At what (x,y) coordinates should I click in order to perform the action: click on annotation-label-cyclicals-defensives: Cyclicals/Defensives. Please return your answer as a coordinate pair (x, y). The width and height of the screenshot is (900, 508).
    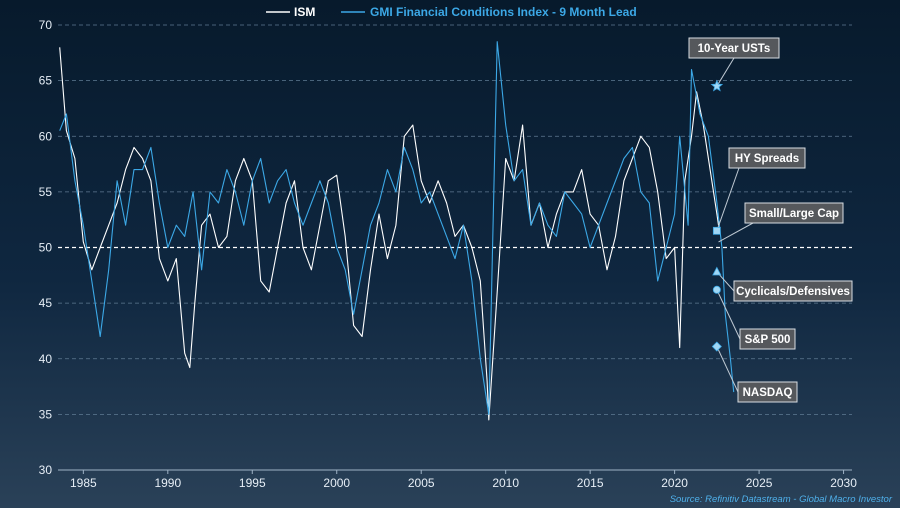
    Looking at the image, I should click on (793, 292).